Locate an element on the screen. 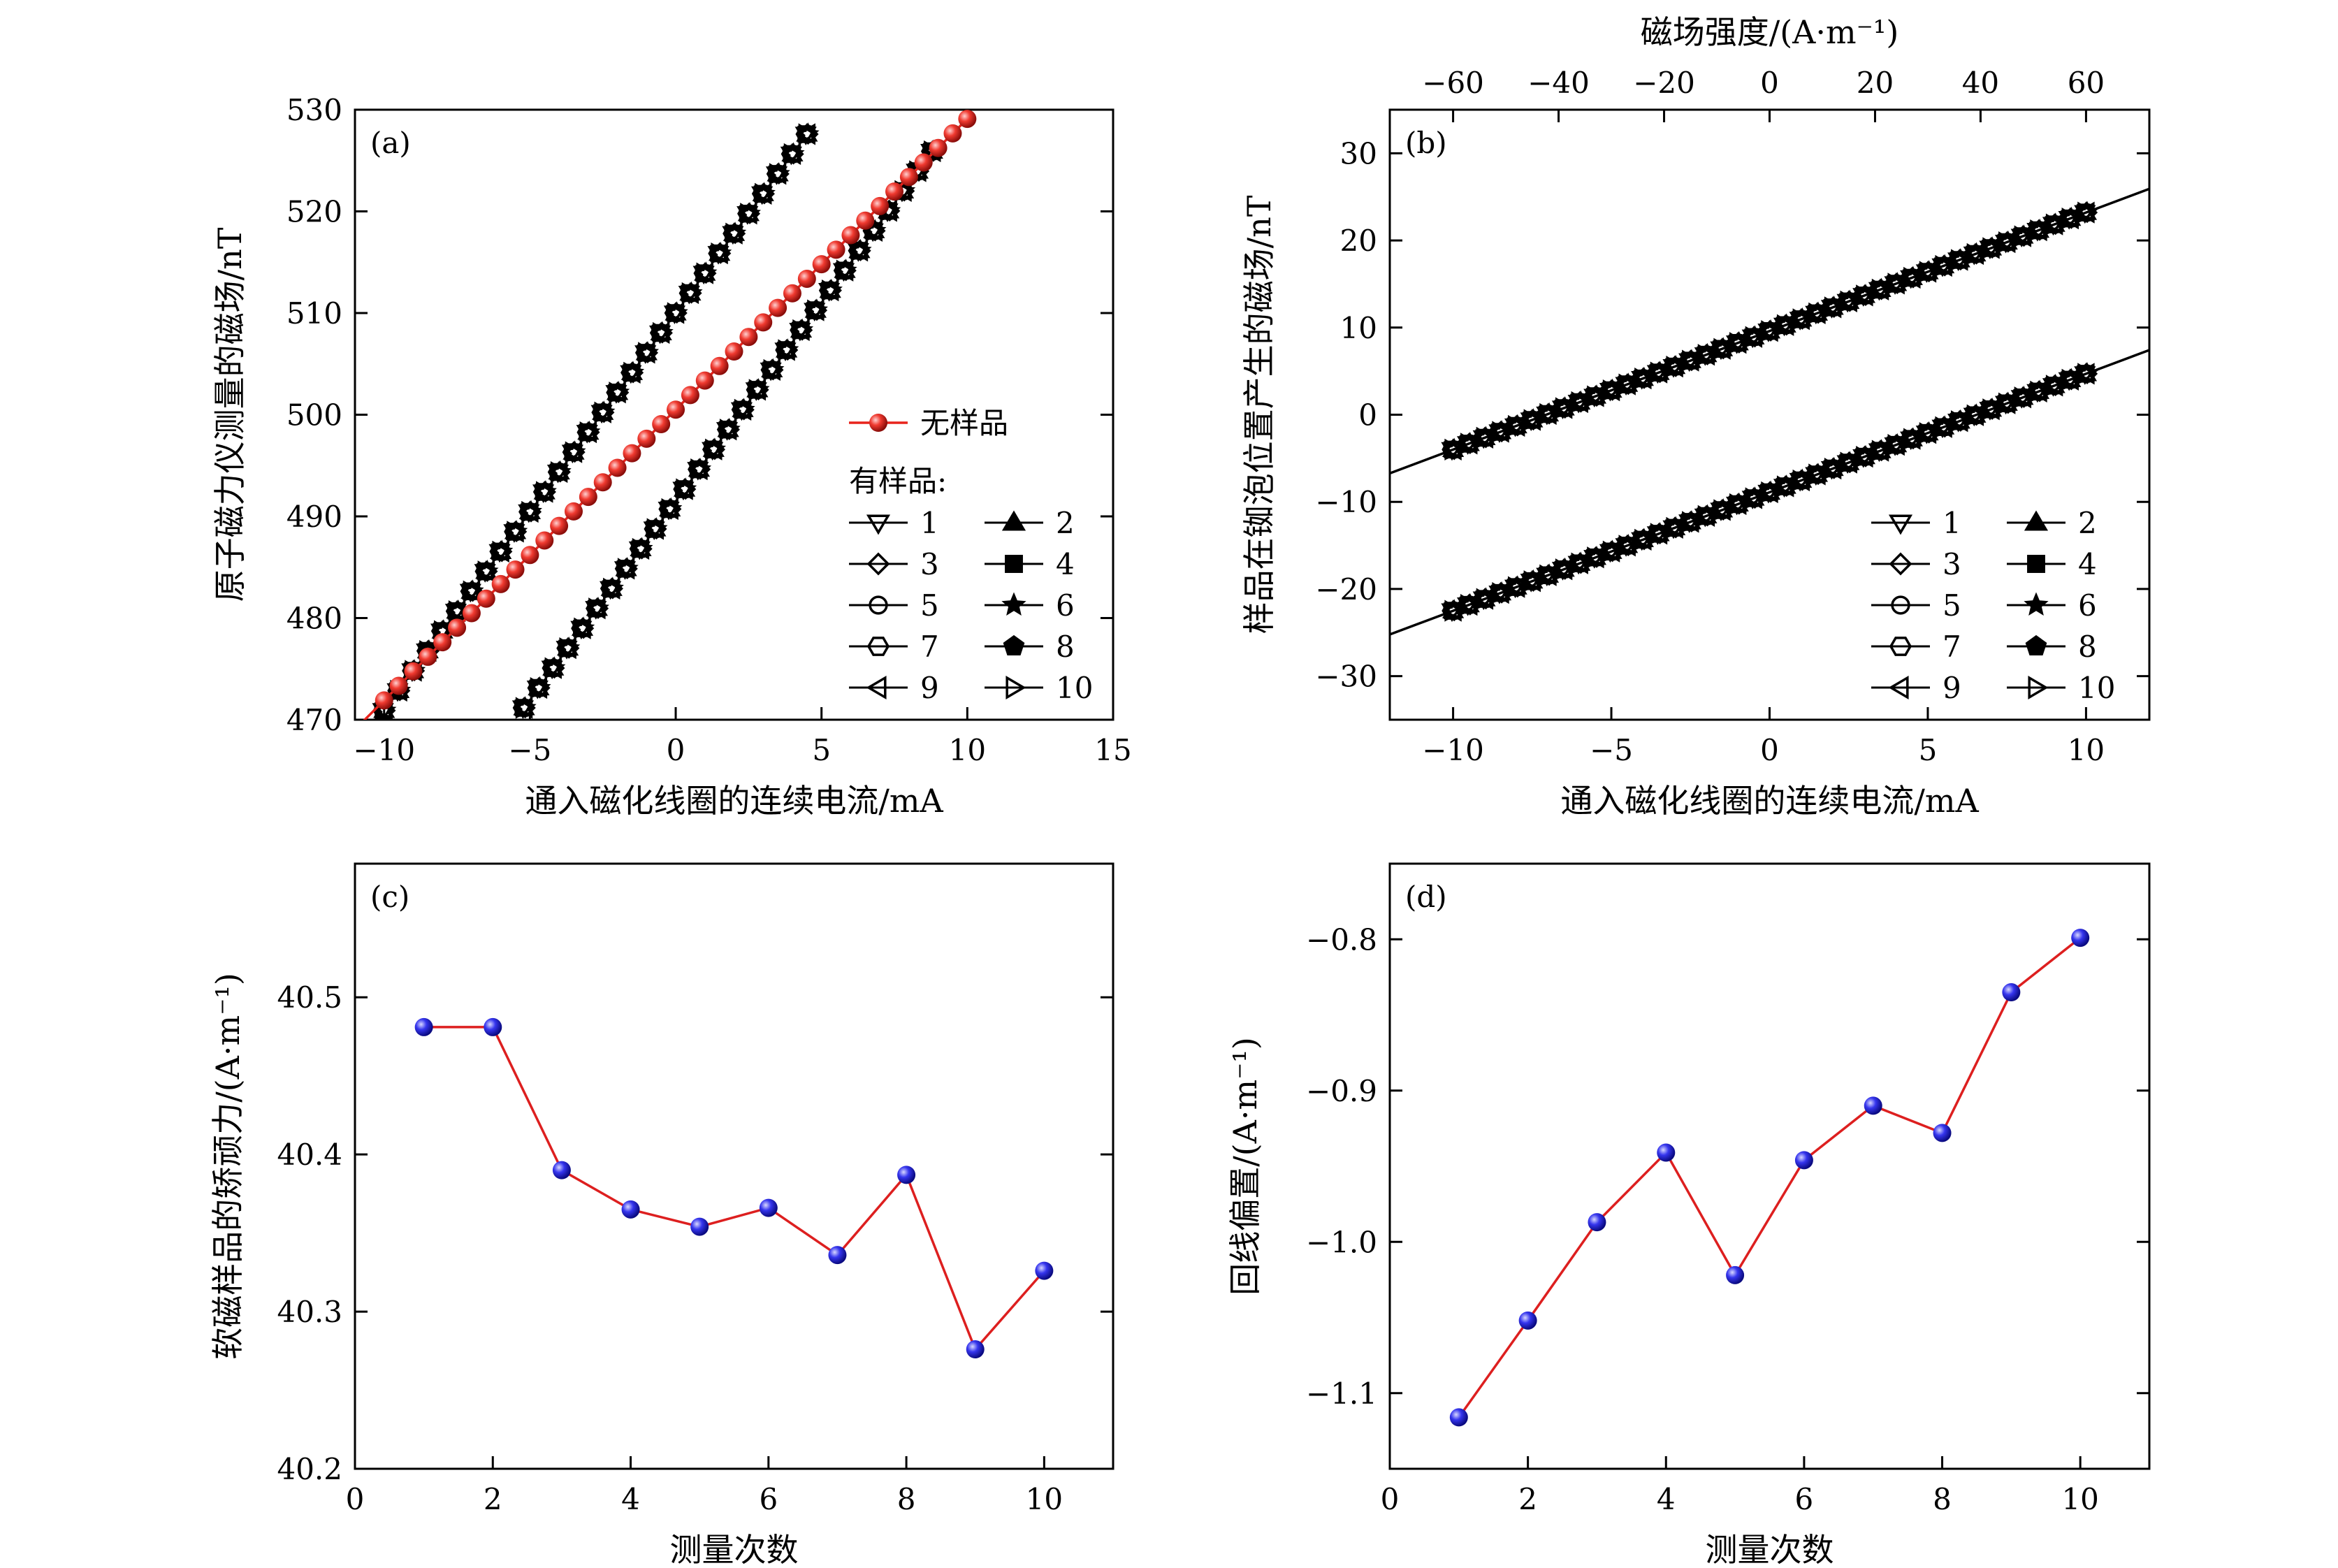  legend-label: 5 is located at coordinates (930, 605).